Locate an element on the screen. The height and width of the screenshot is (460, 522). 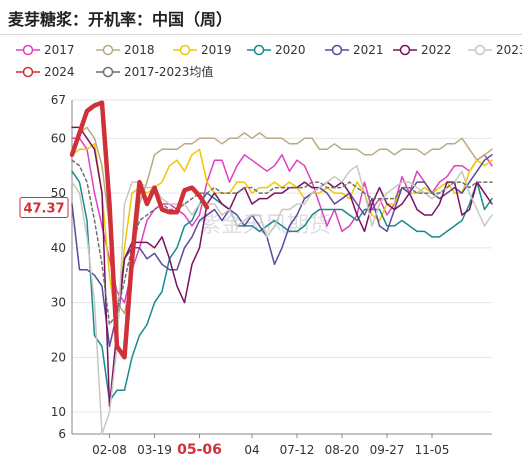
y-tick-label: 20 is located at coordinates (58, 357).